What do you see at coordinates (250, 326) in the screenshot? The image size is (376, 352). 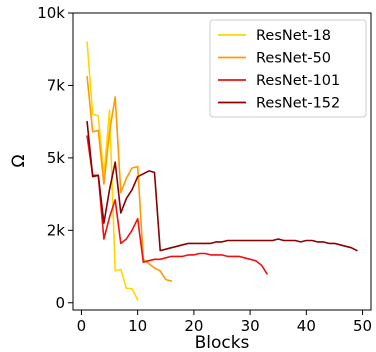 I see `x-tick-label: 30` at bounding box center [250, 326].